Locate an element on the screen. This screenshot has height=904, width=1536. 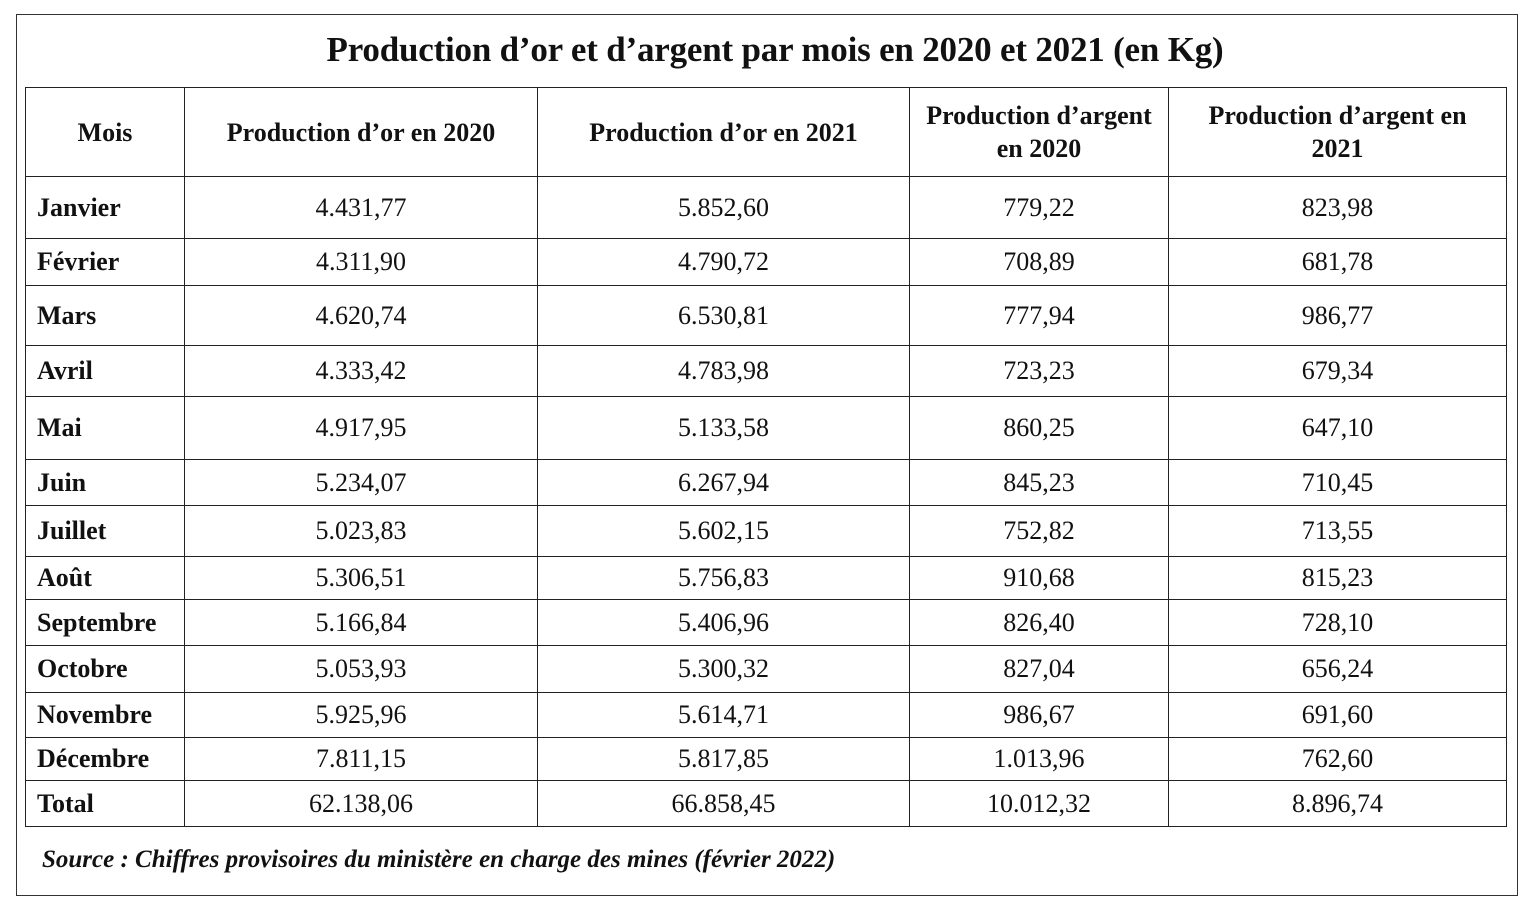
value-cell: 728,10 is located at coordinates (1337, 622).